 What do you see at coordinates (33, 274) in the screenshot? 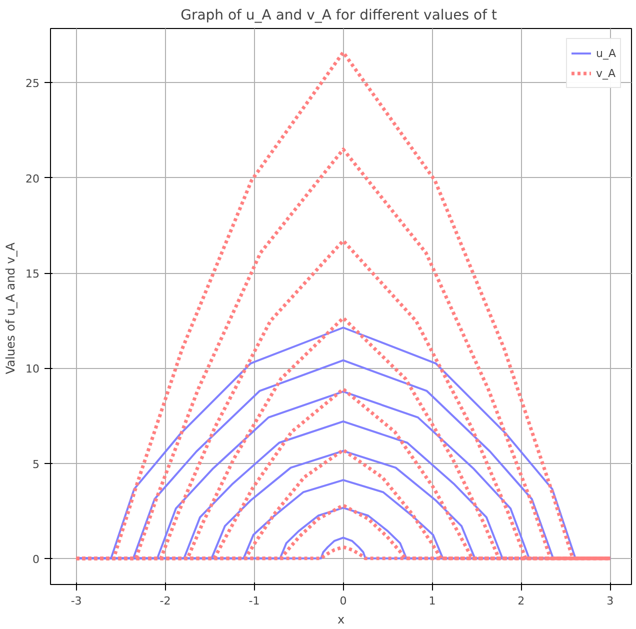
I see `y-tick-label: 15` at bounding box center [33, 274].